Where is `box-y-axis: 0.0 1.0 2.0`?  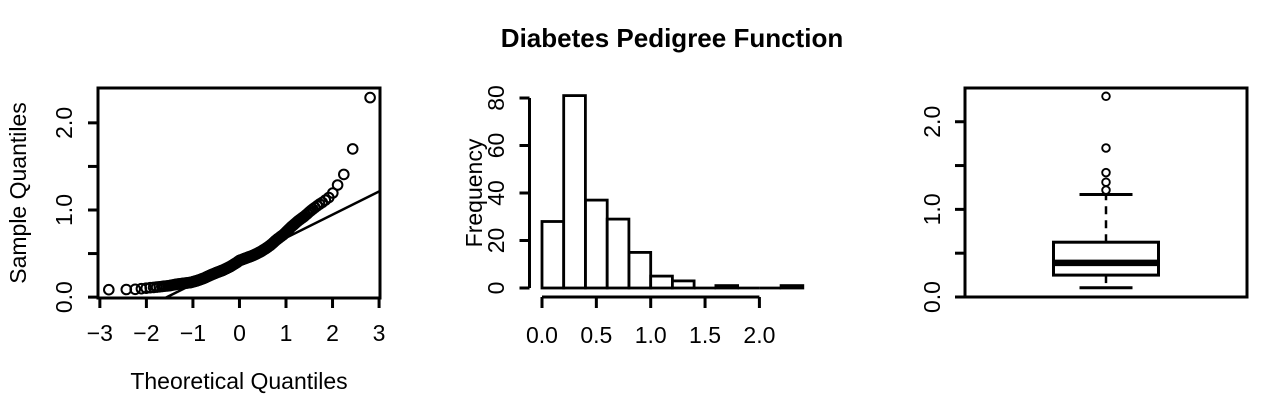 box-y-axis: 0.0 1.0 2.0 is located at coordinates (942, 209).